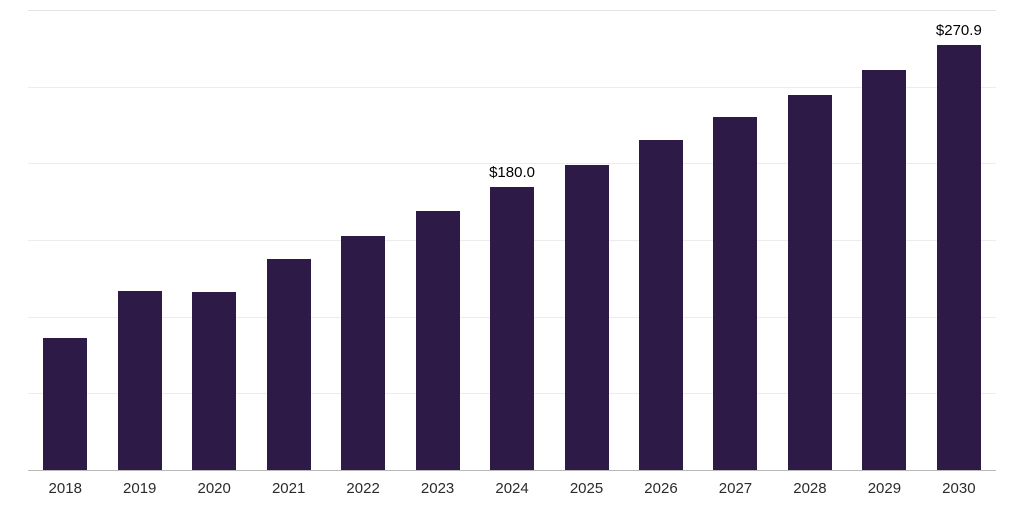 This screenshot has width=1024, height=512. Describe the element at coordinates (214, 240) in the screenshot. I see `bar-cell-2020` at that location.